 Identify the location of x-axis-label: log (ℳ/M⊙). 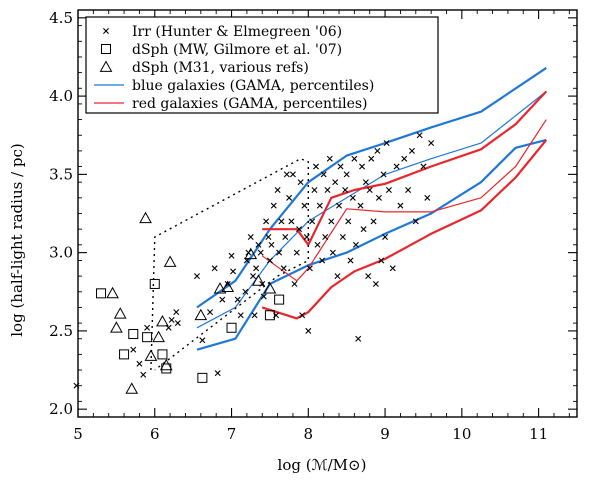
(322, 465).